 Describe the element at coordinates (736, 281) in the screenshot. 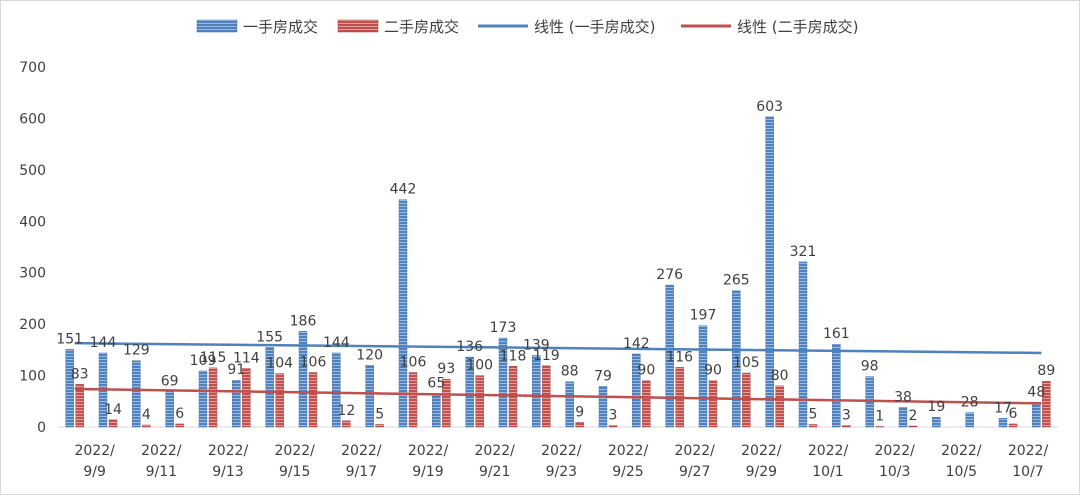

I see `data-label: 265` at that location.